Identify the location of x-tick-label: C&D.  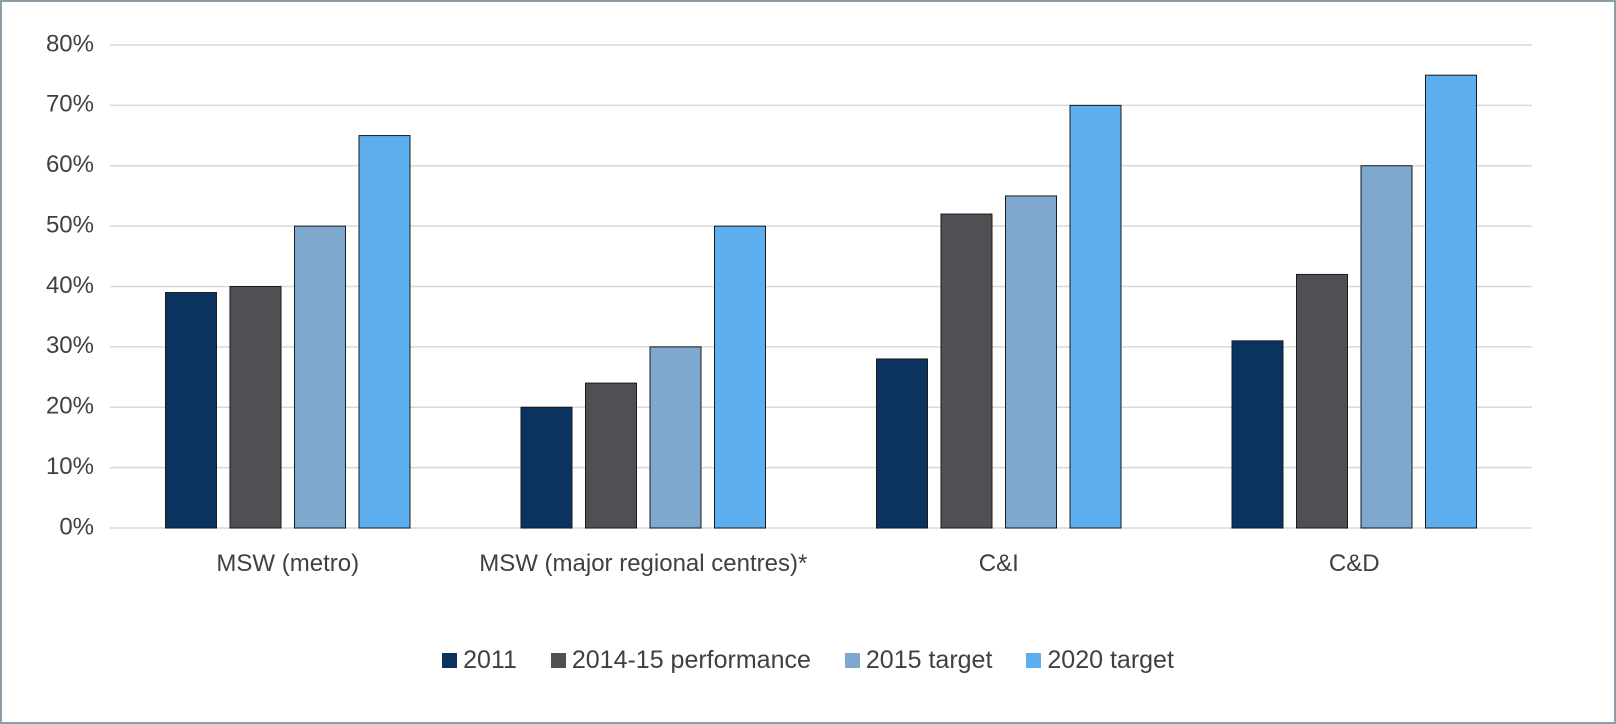
(1354, 563).